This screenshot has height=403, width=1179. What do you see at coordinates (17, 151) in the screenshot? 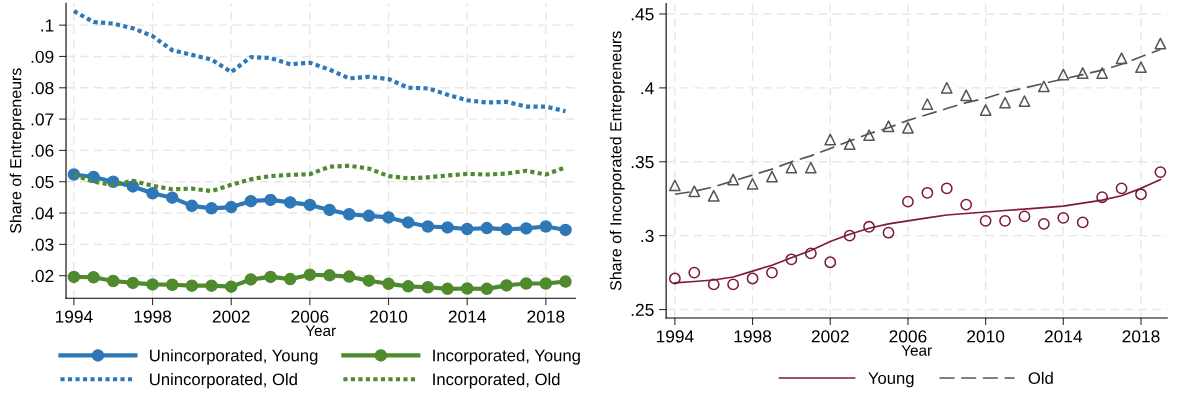
I see `y-axis-title: Share of Entrepreneurs` at bounding box center [17, 151].